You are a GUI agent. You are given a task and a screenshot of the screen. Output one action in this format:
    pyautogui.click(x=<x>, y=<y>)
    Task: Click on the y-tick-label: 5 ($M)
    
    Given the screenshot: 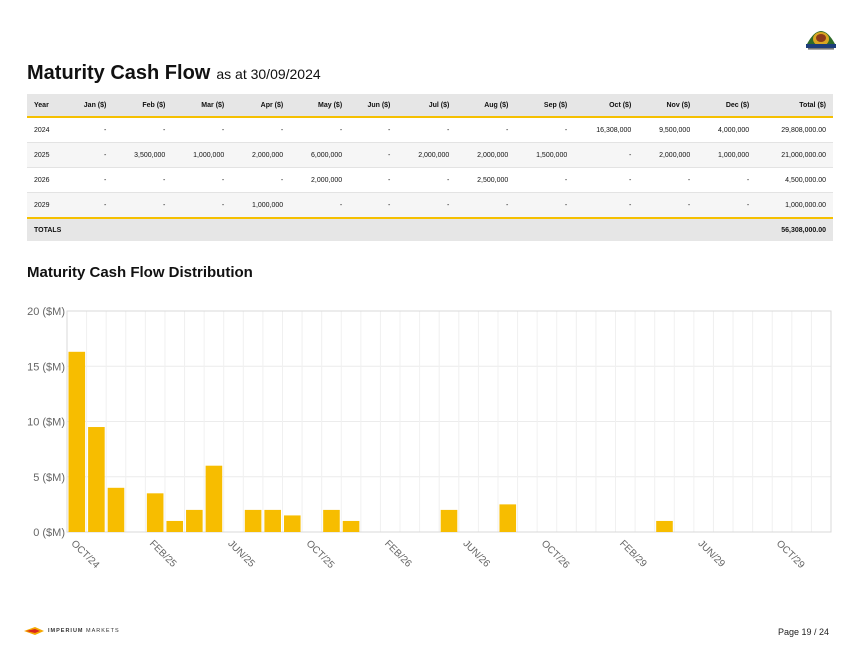 What is the action you would take?
    pyautogui.click(x=49, y=478)
    